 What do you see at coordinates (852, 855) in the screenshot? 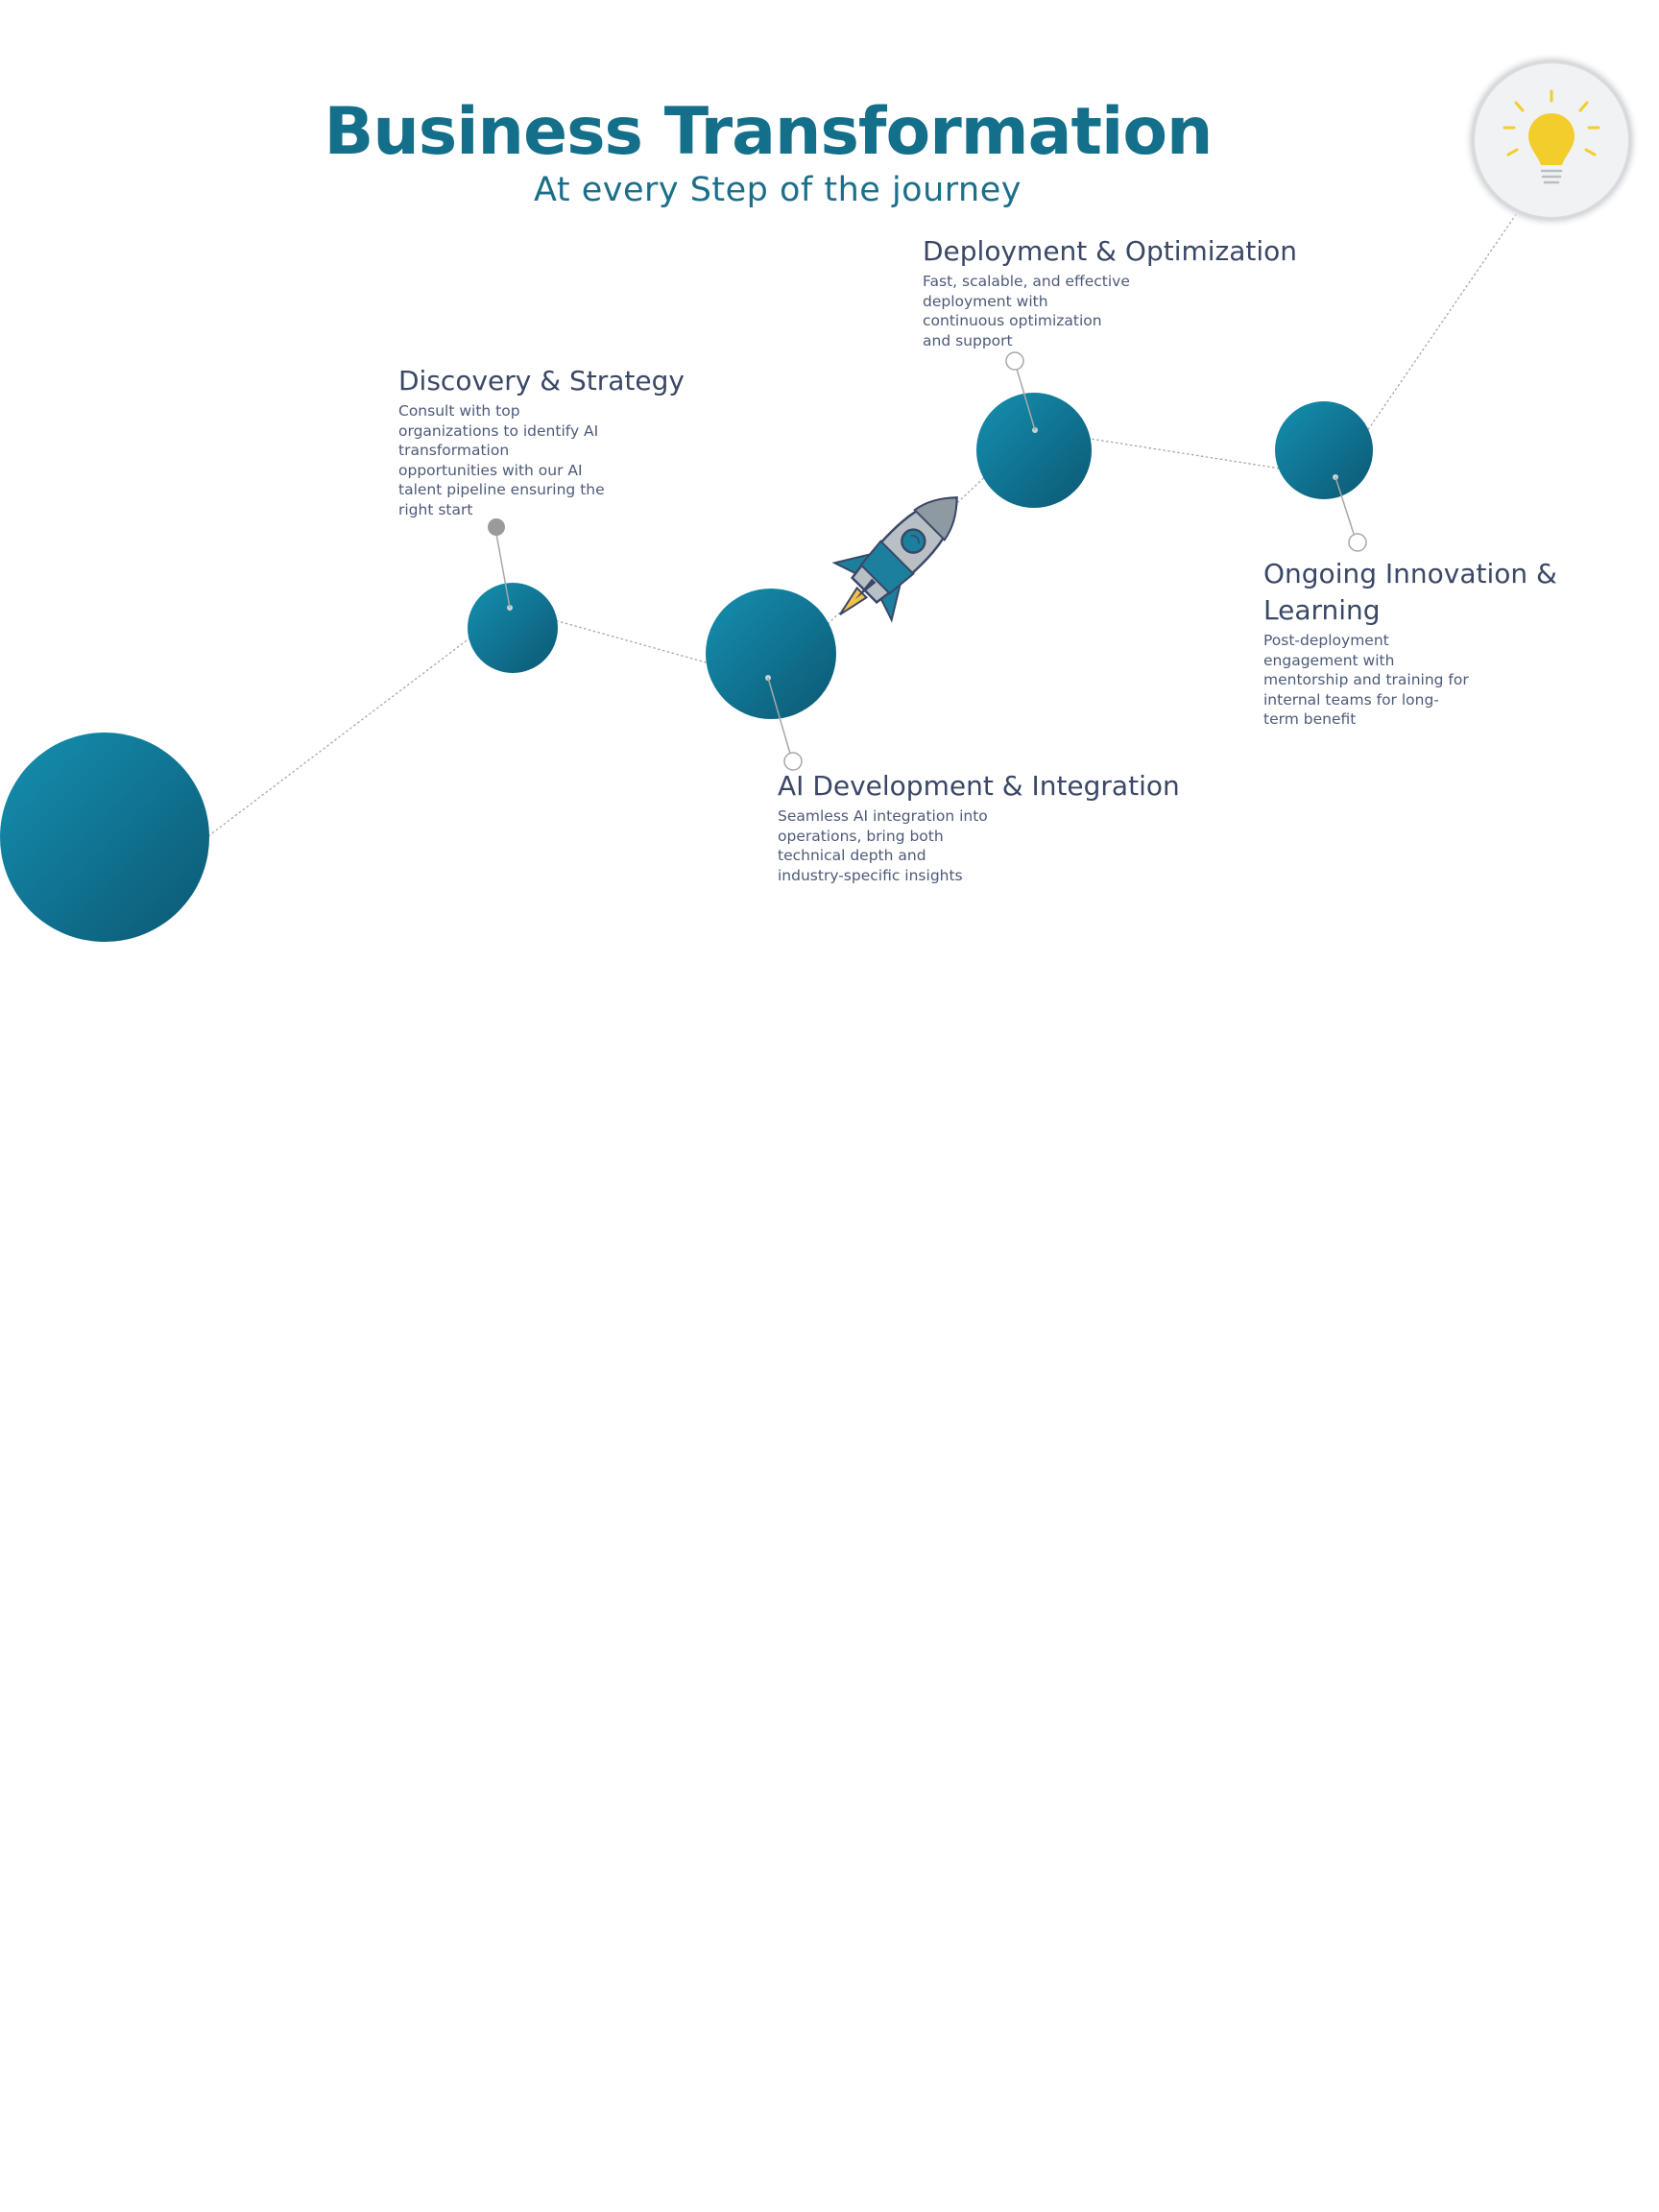
I see `desc-line: technical depth and` at bounding box center [852, 855].